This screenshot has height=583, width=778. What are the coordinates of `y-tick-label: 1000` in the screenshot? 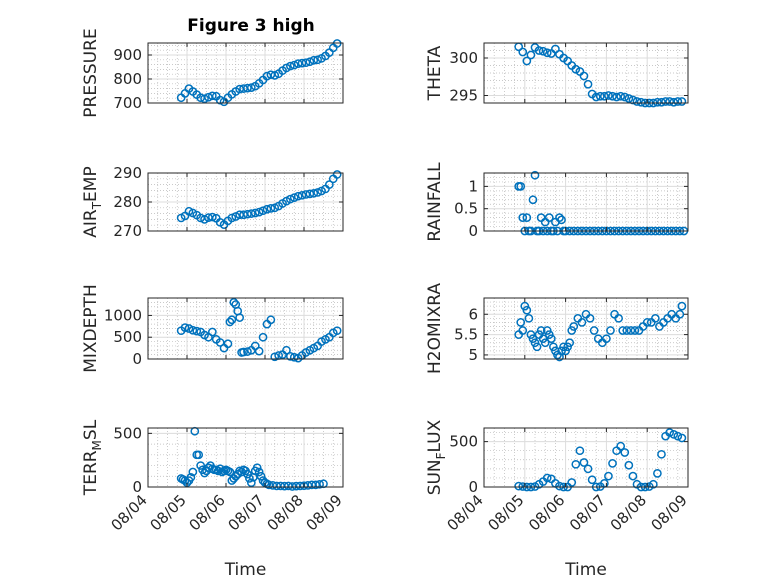 It's located at (123, 315).